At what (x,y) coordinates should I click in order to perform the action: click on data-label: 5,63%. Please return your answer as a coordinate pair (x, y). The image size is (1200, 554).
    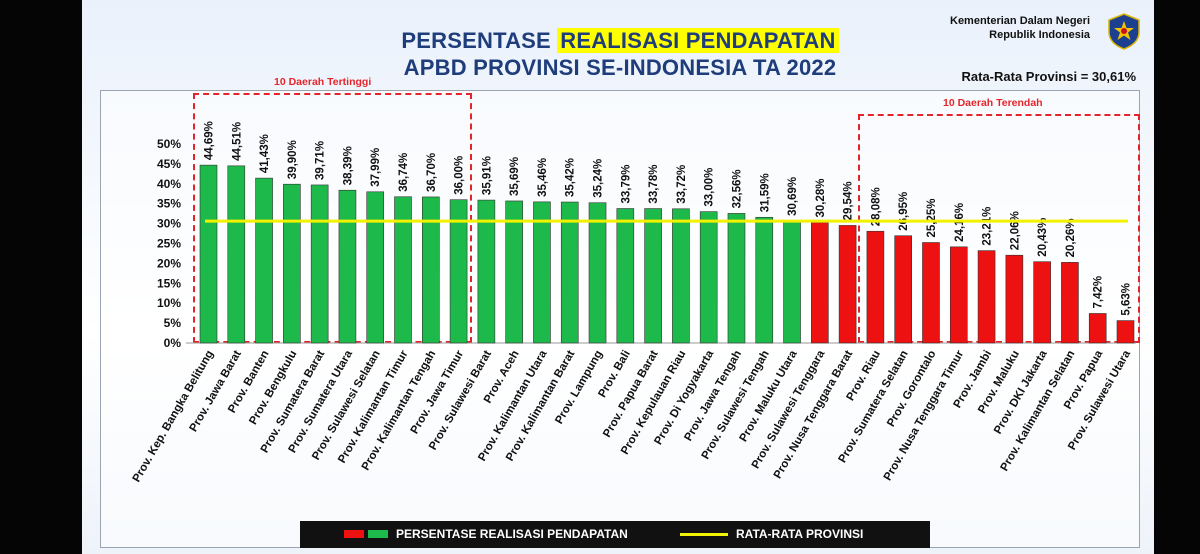
    Looking at the image, I should click on (1127, 299).